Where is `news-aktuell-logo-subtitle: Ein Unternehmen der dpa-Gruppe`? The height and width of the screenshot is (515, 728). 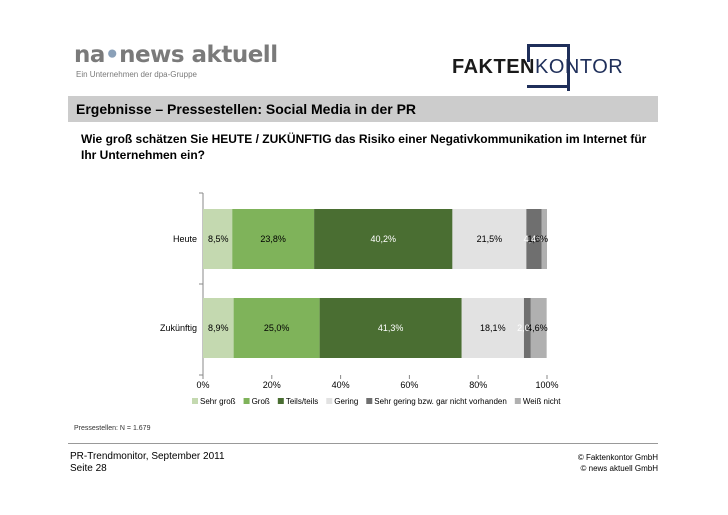
news-aktuell-logo-subtitle: Ein Unternehmen der dpa-Gruppe is located at coordinates (136, 74).